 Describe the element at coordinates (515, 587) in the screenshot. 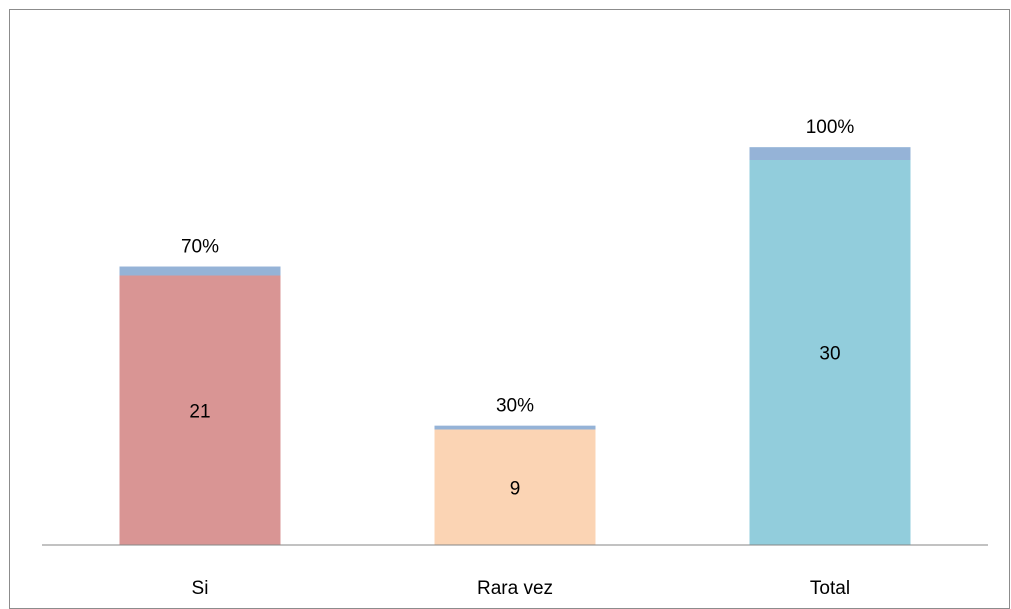

I see `category-label: Rara vez` at that location.